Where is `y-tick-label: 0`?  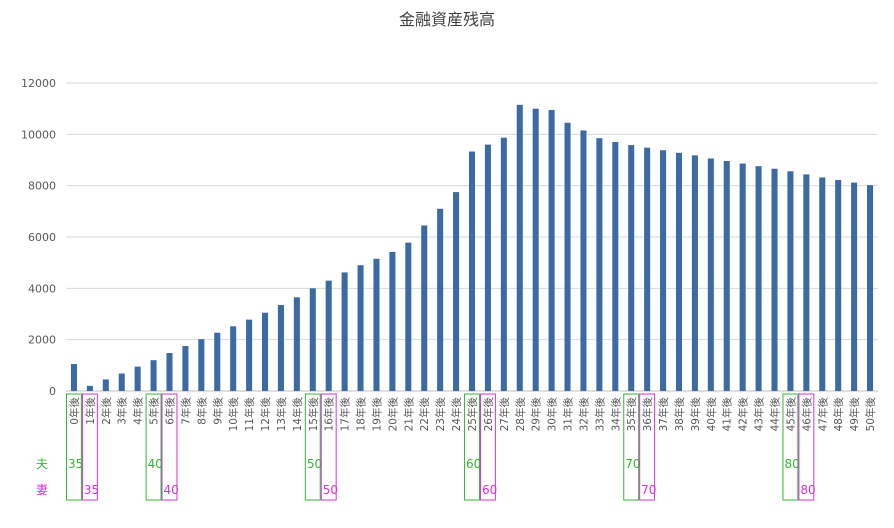
y-tick-label: 0 is located at coordinates (52, 391).